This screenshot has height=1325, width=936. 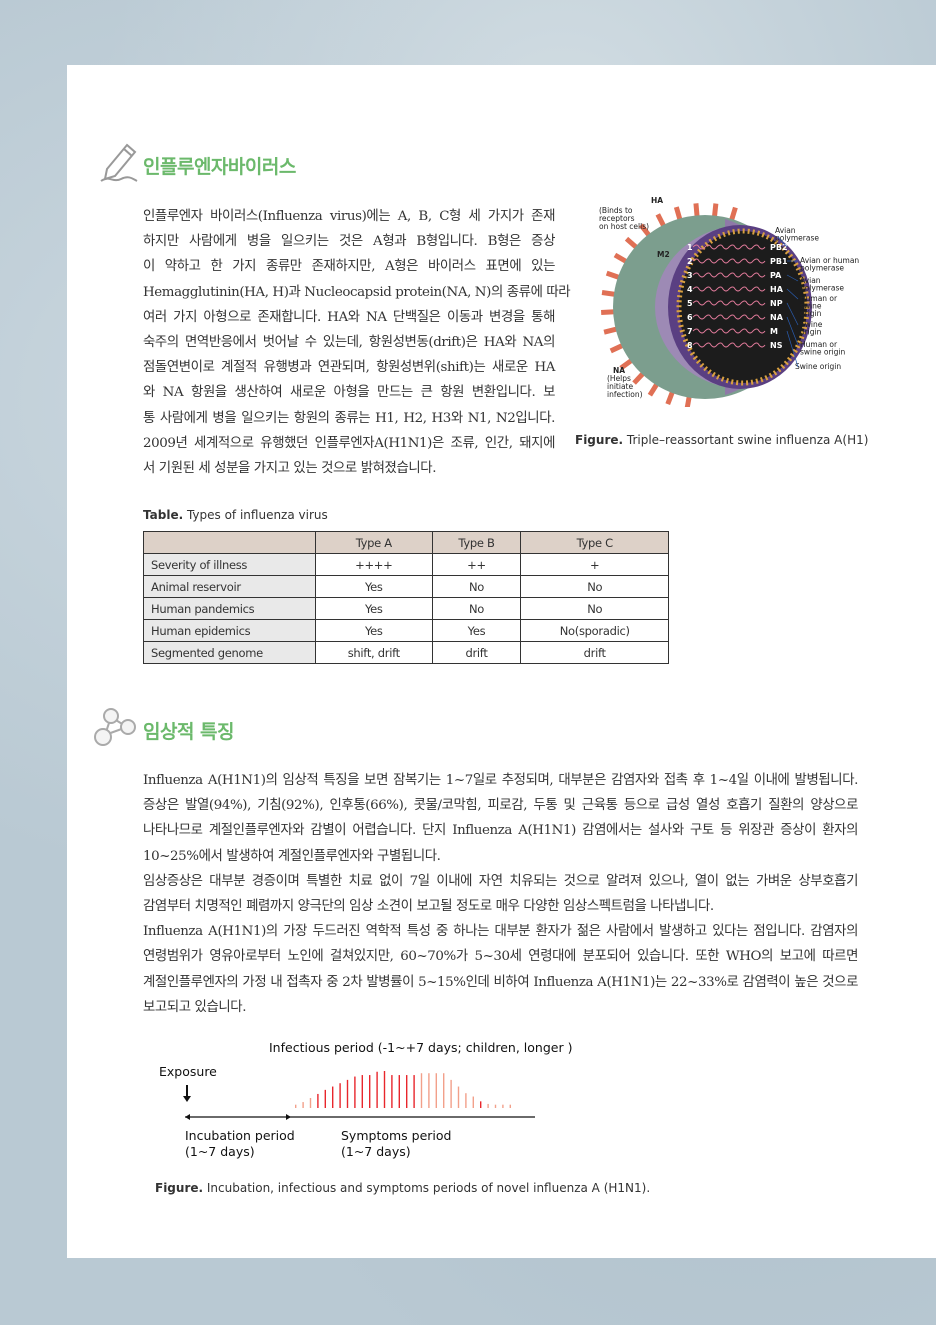 What do you see at coordinates (240, 1135) in the screenshot?
I see `incubation-title: Incubation period` at bounding box center [240, 1135].